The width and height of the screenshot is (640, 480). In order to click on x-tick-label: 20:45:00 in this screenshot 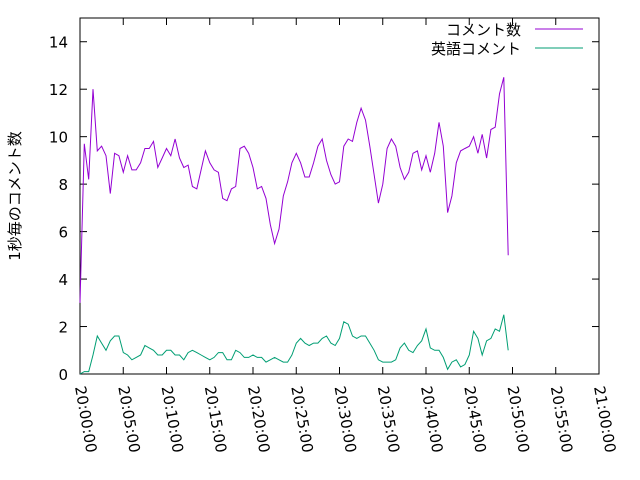, I will do `click(474, 419)`.